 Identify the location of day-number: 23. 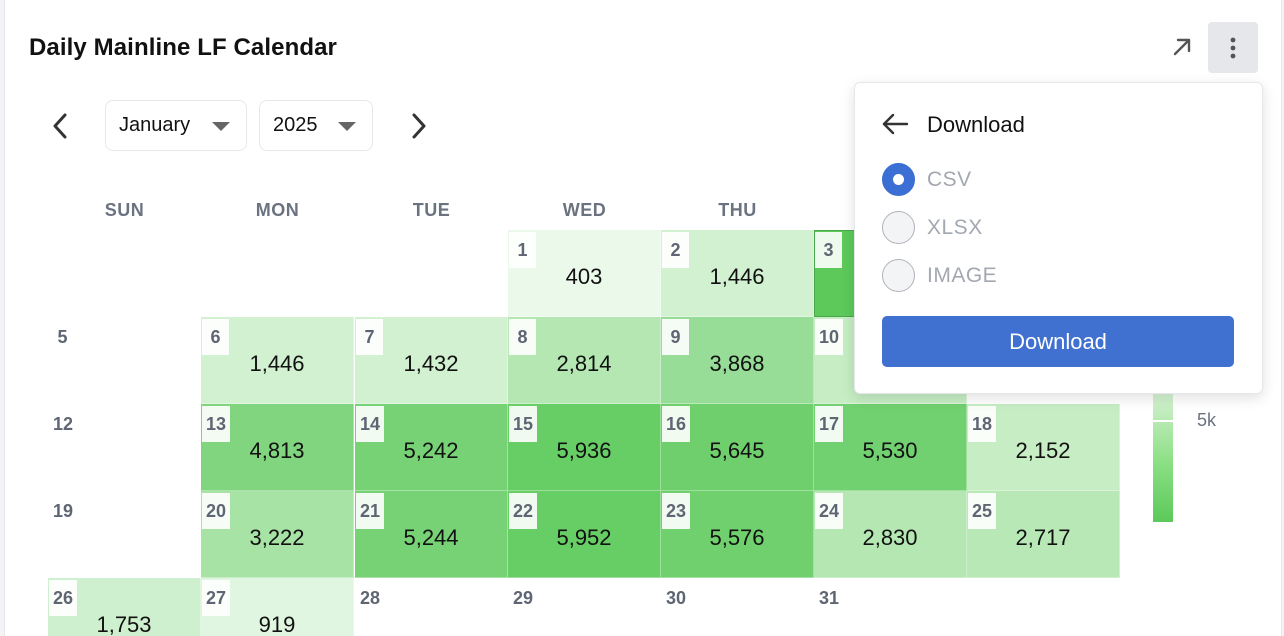
(676, 511).